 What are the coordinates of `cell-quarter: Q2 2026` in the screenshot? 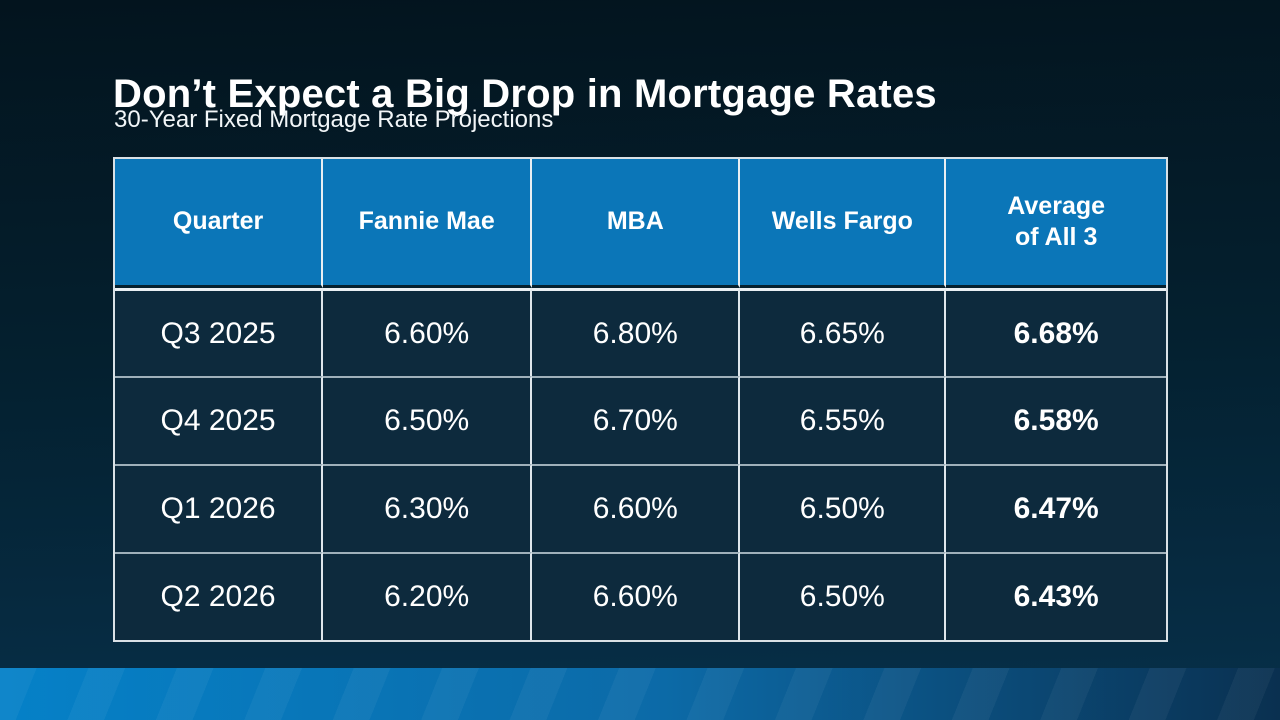 It's located at (219, 596).